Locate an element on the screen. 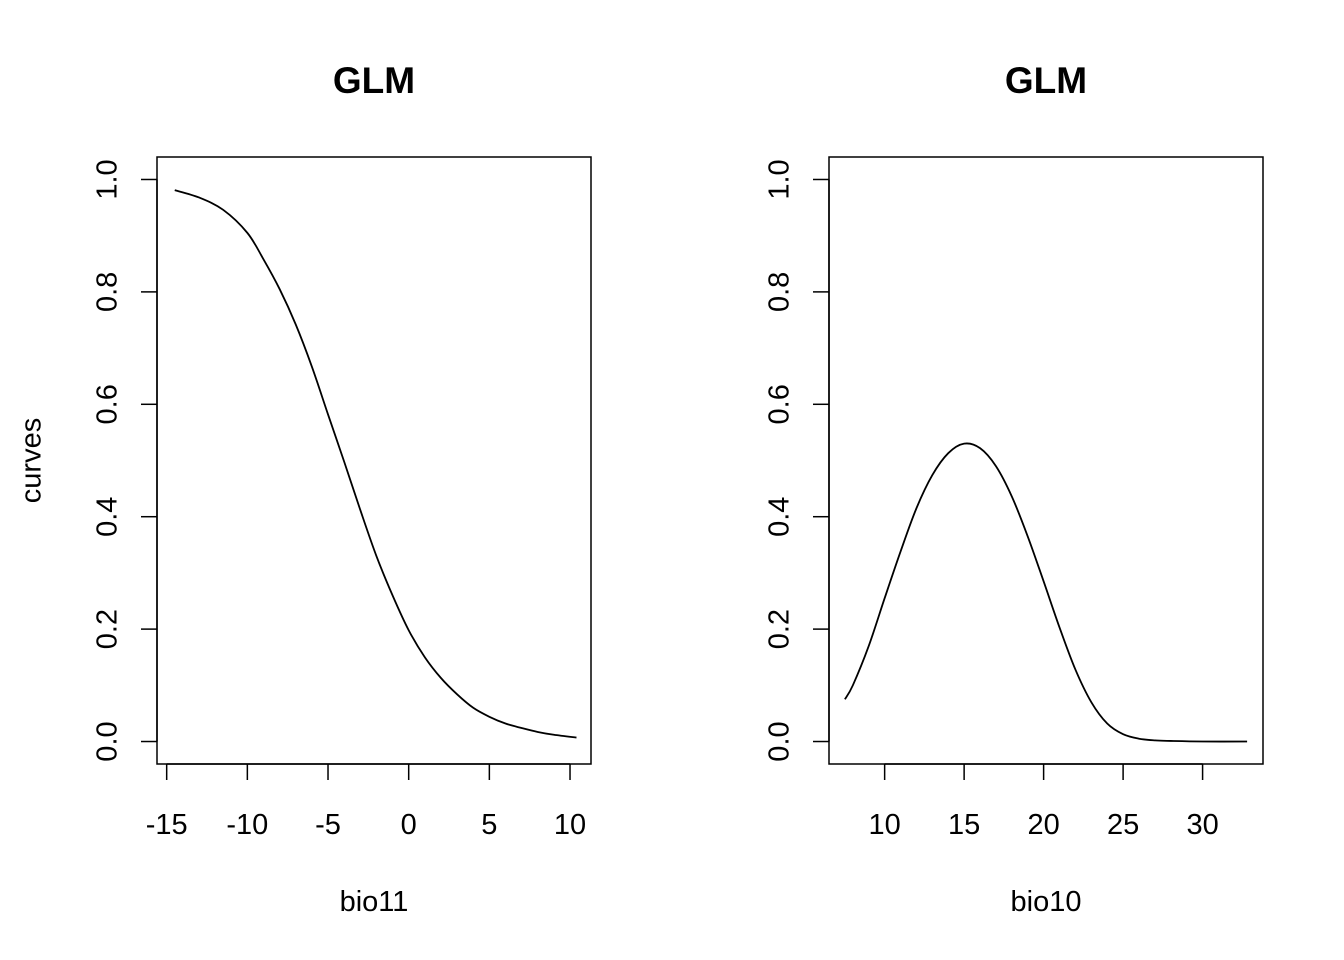 This screenshot has height=960, width=1344. y-axis-label: curves is located at coordinates (32, 460).